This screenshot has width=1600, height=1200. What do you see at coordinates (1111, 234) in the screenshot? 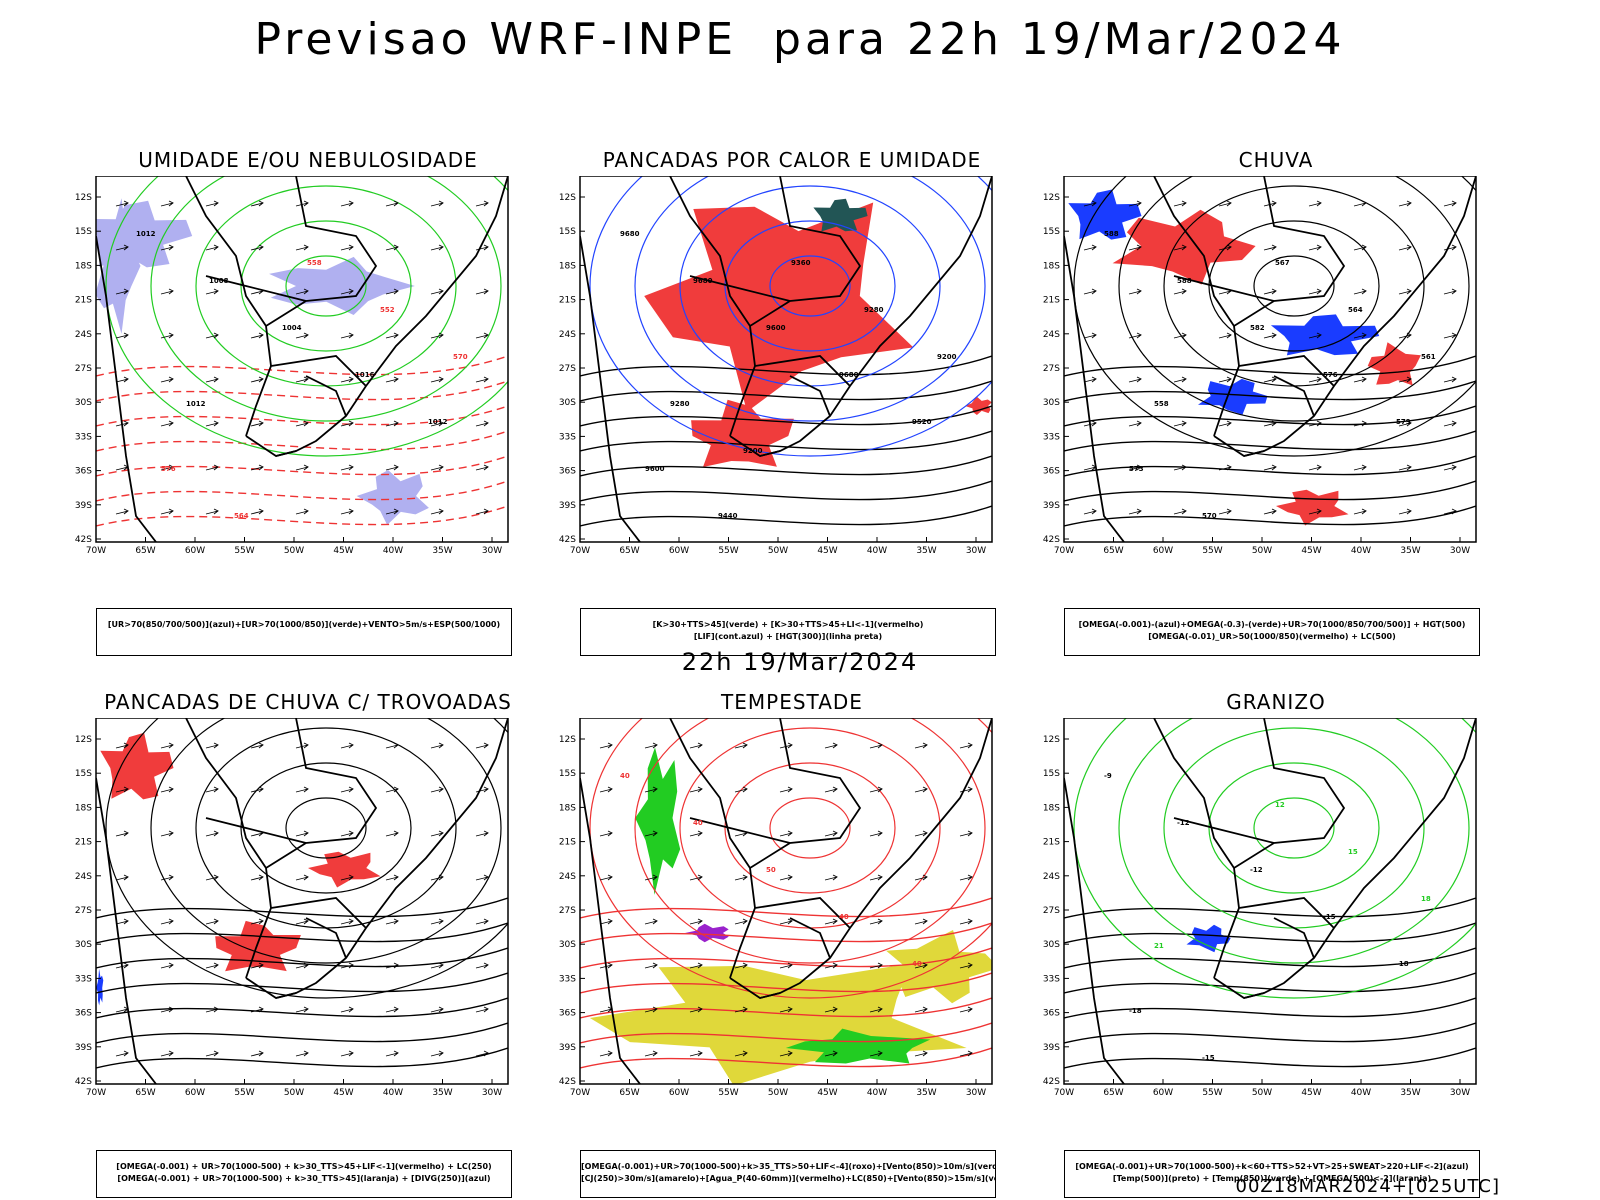
I see `contour-label: 588` at bounding box center [1111, 234].